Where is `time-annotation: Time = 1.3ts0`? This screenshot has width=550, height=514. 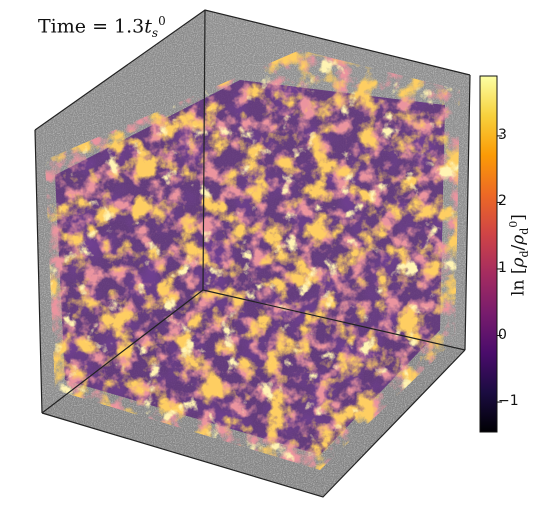 time-annotation: Time = 1.3ts0 is located at coordinates (102, 27).